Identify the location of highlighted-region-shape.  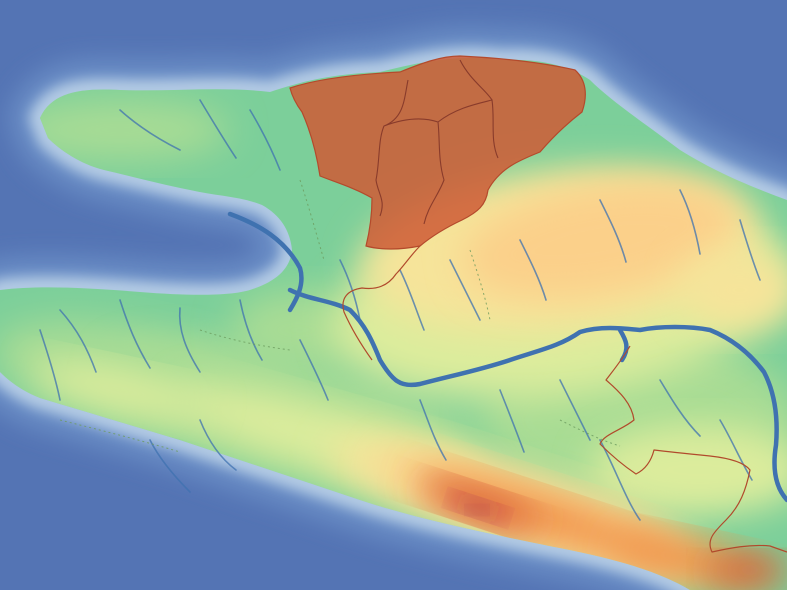
(437, 152).